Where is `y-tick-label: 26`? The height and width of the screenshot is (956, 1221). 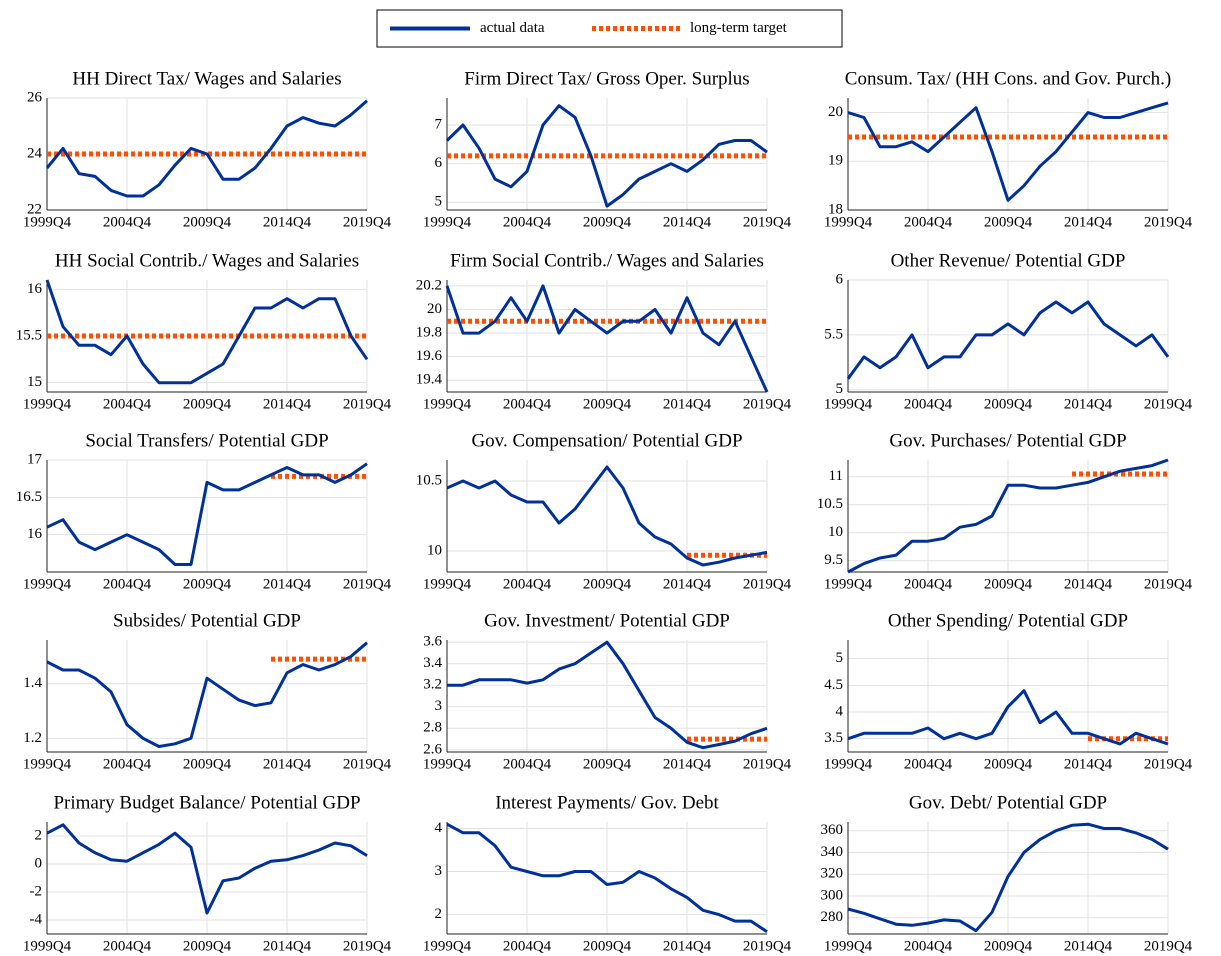
y-tick-label: 26 is located at coordinates (35, 97).